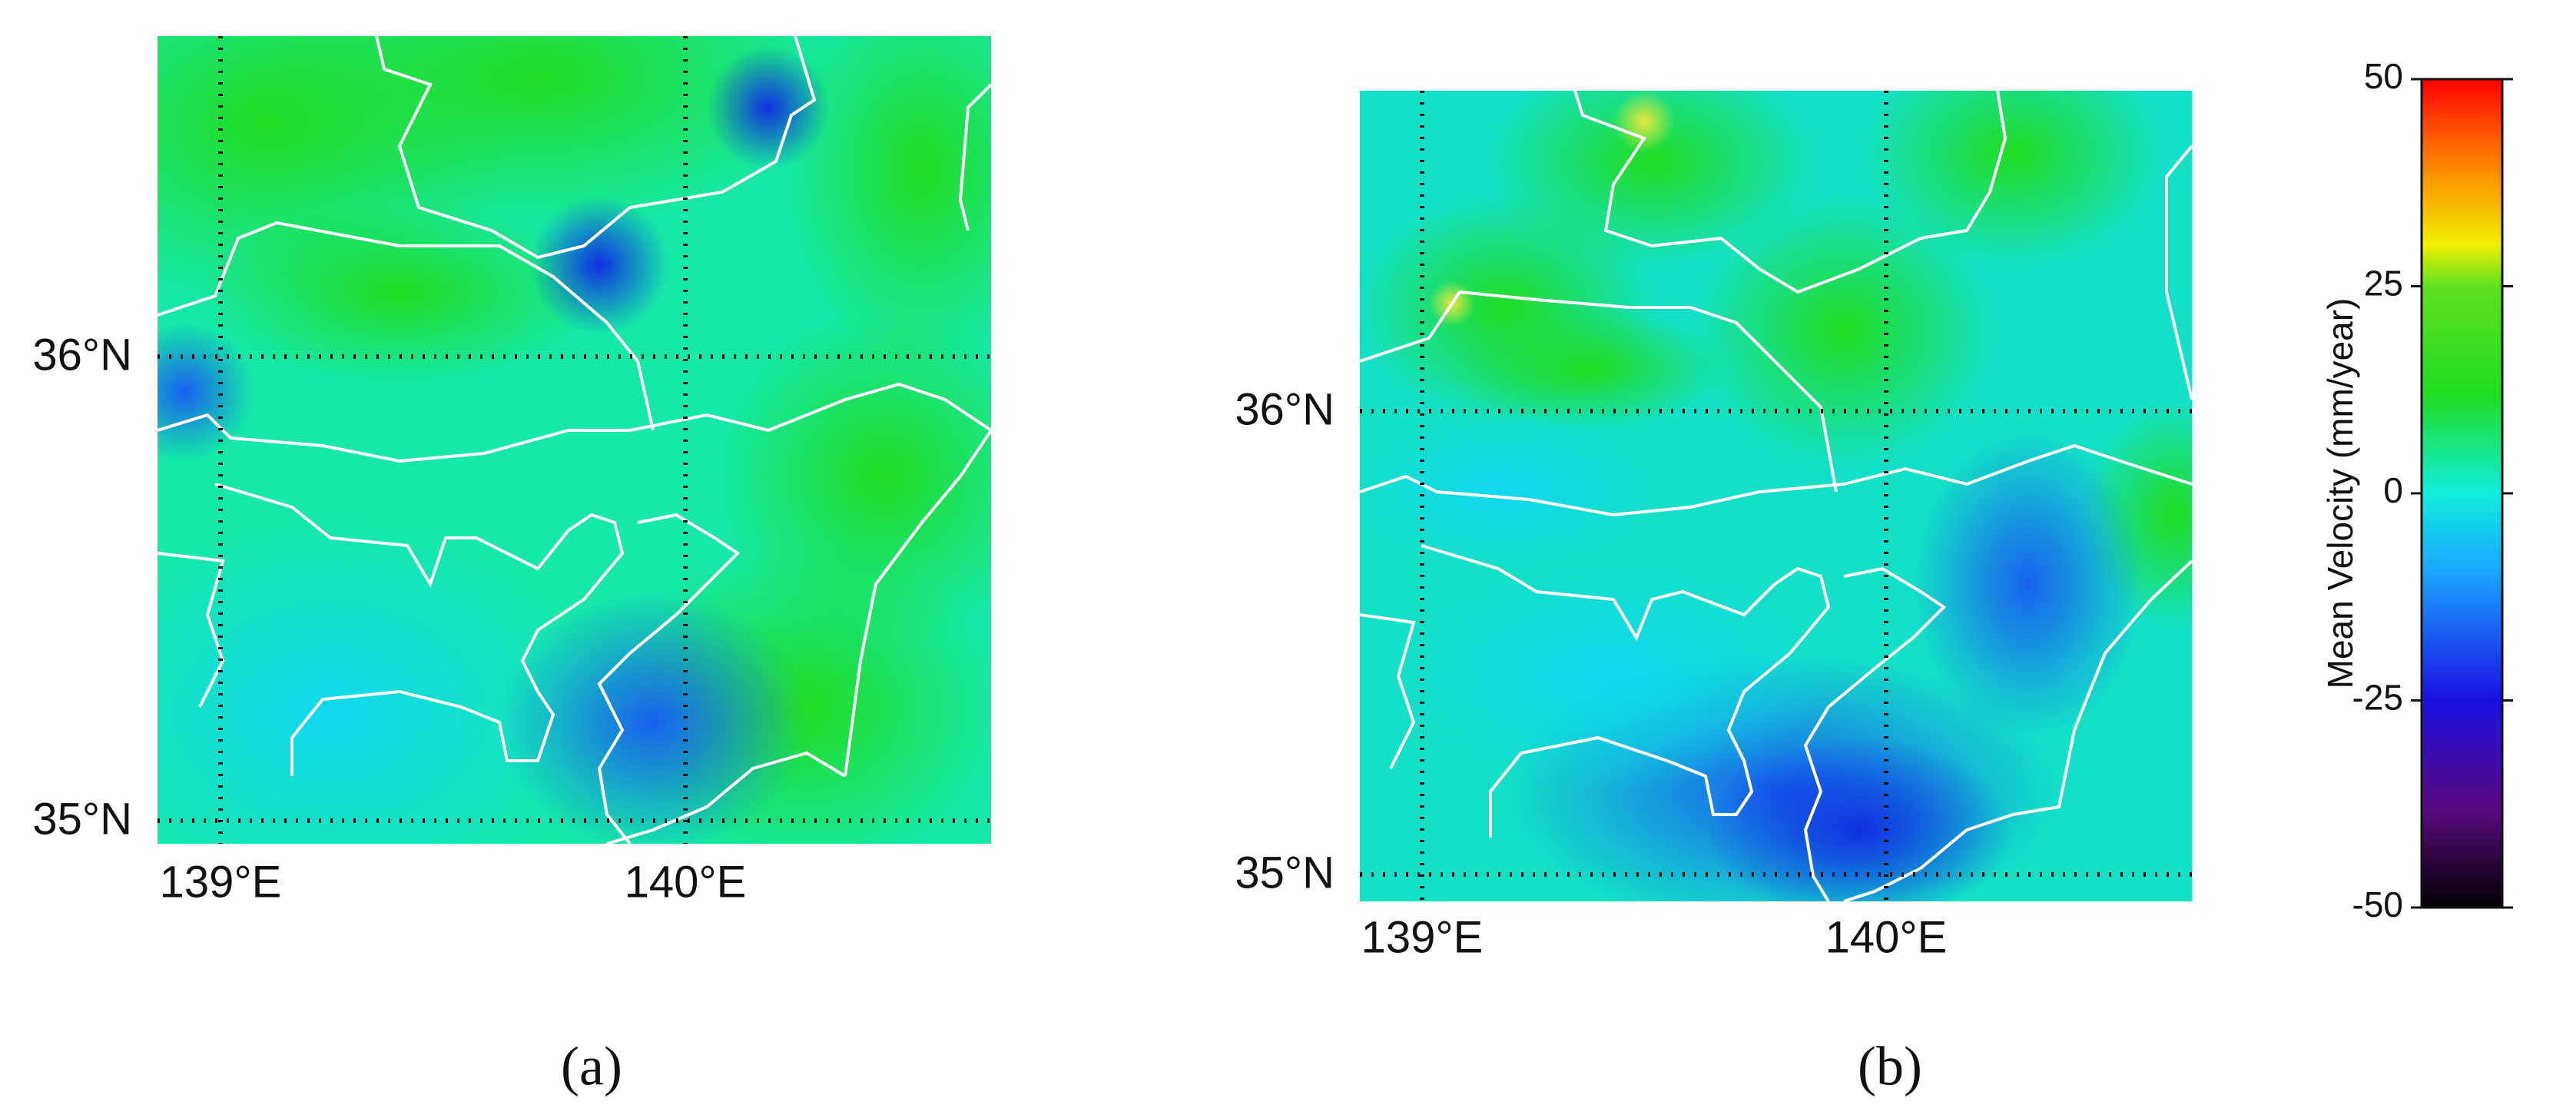 This screenshot has height=1115, width=2576. Describe the element at coordinates (2393, 490) in the screenshot. I see `colorbar-tick-label: 0` at that location.